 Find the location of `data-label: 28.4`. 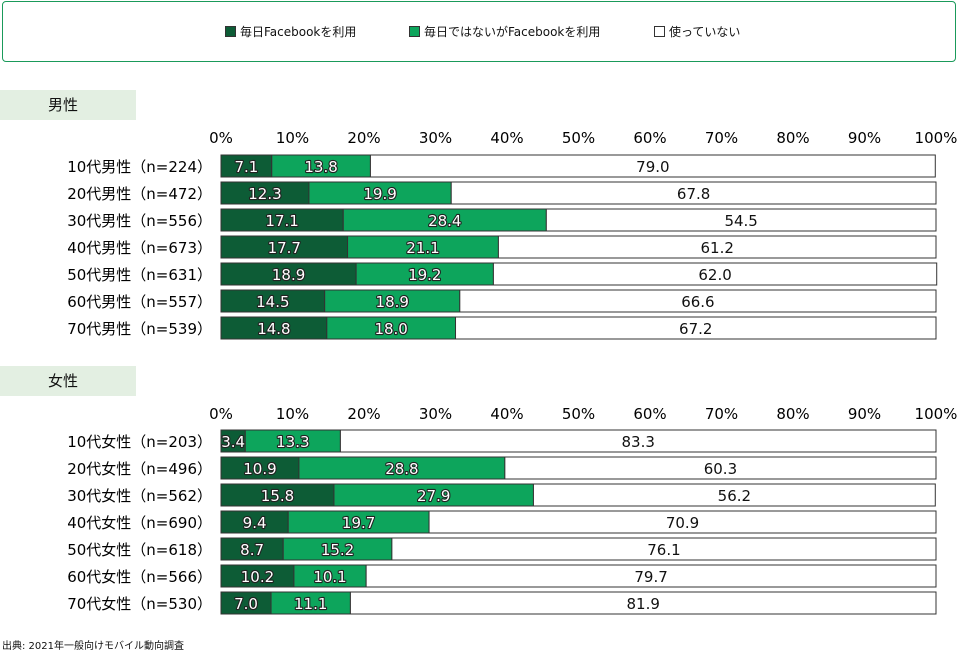

data-label: 28.4 is located at coordinates (444, 221).